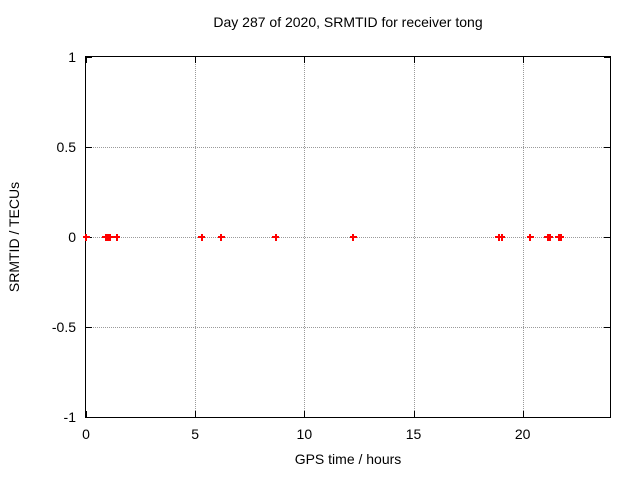 The width and height of the screenshot is (640, 480). What do you see at coordinates (86, 434) in the screenshot?
I see `x-tick-label: 0` at bounding box center [86, 434].